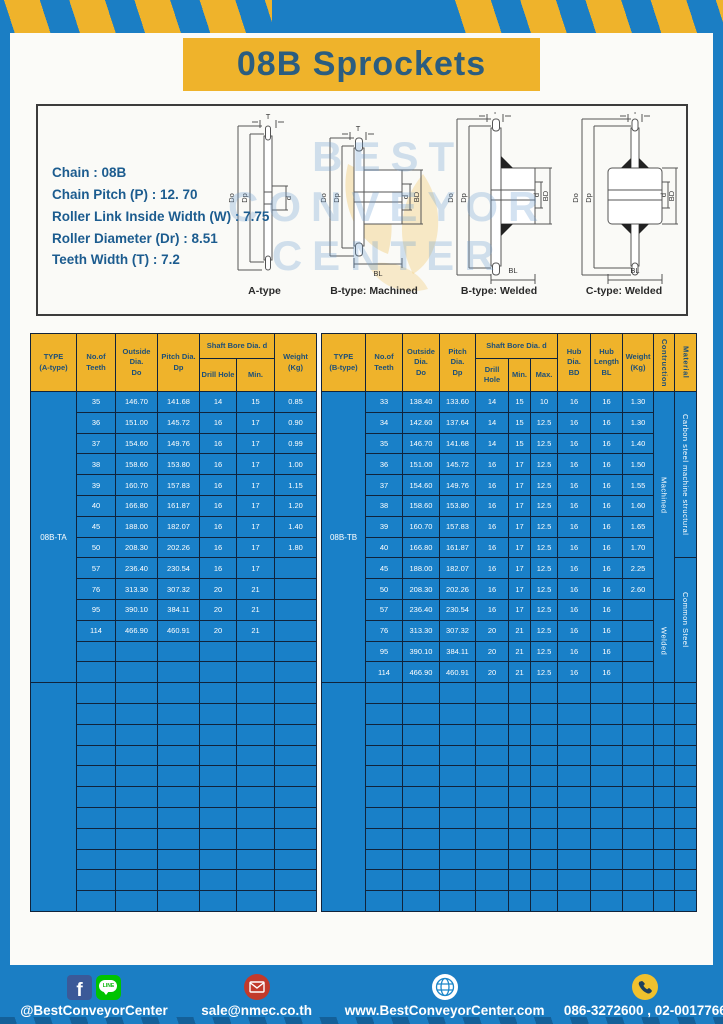  I want to click on facebook-icon: f, so click(79, 987).